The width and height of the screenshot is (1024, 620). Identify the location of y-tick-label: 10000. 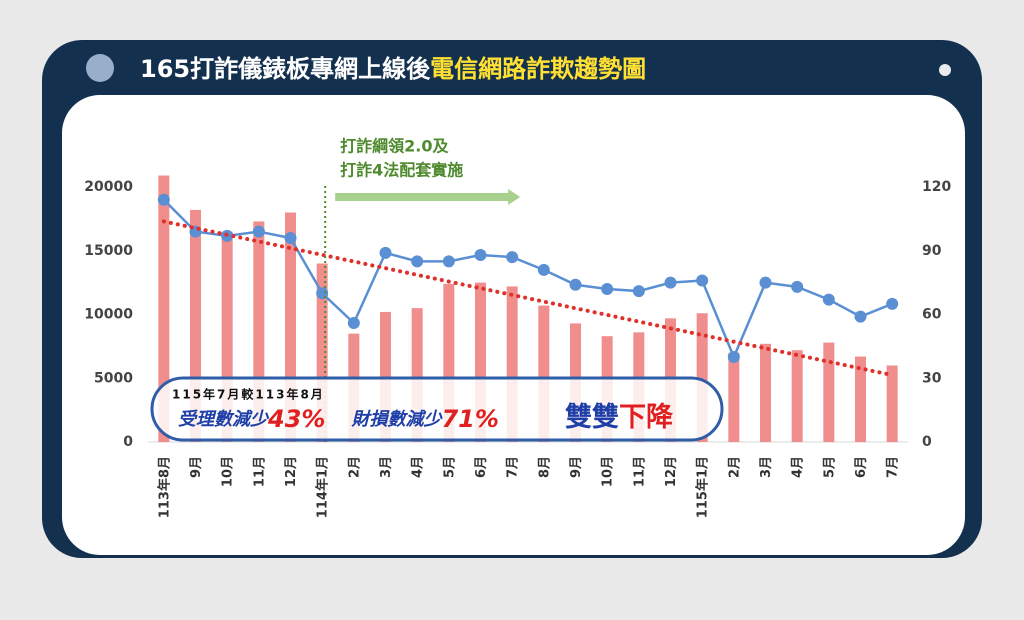
(108, 315).